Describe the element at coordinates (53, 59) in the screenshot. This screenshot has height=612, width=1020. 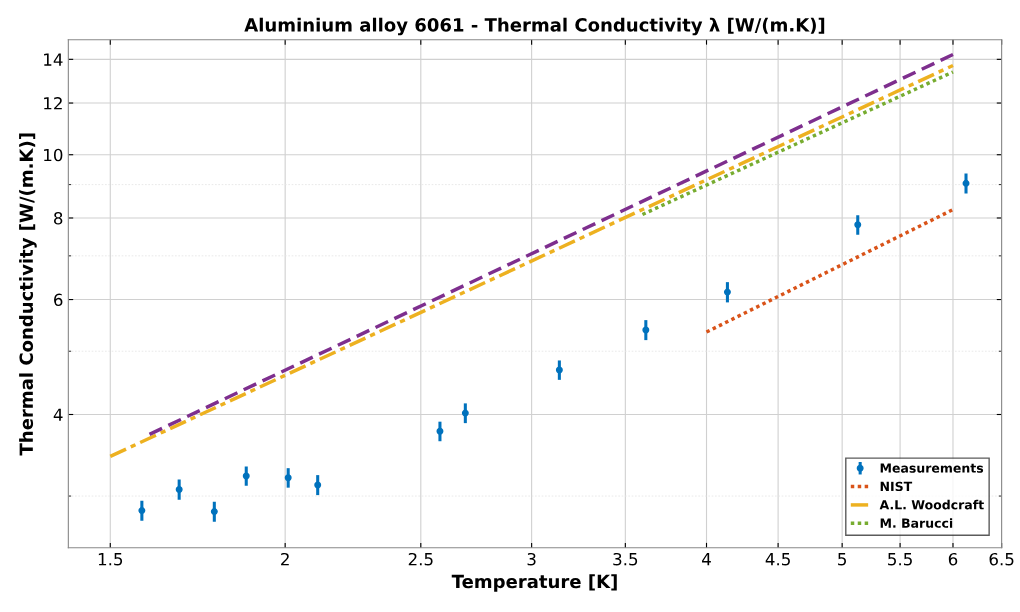
I see `y-tick-label: 14` at that location.